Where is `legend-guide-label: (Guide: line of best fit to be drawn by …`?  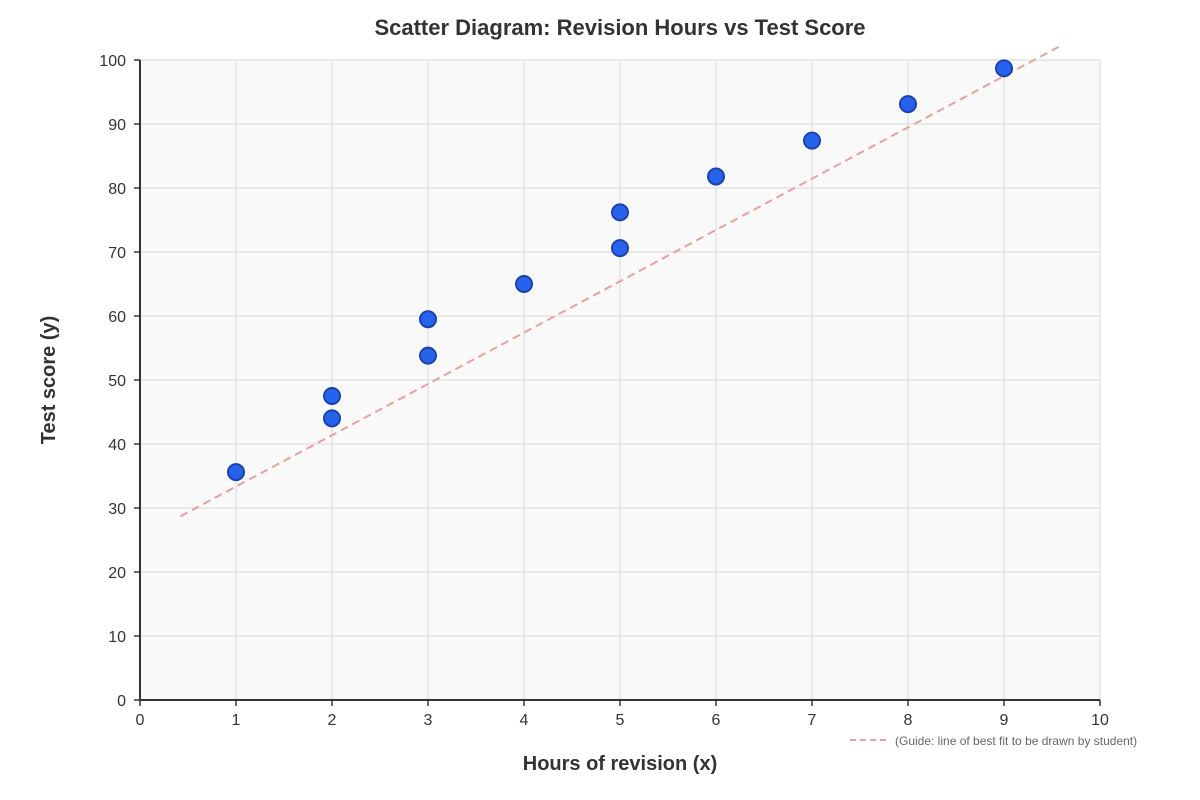 legend-guide-label: (Guide: line of best fit to be drawn by … is located at coordinates (1016, 741).